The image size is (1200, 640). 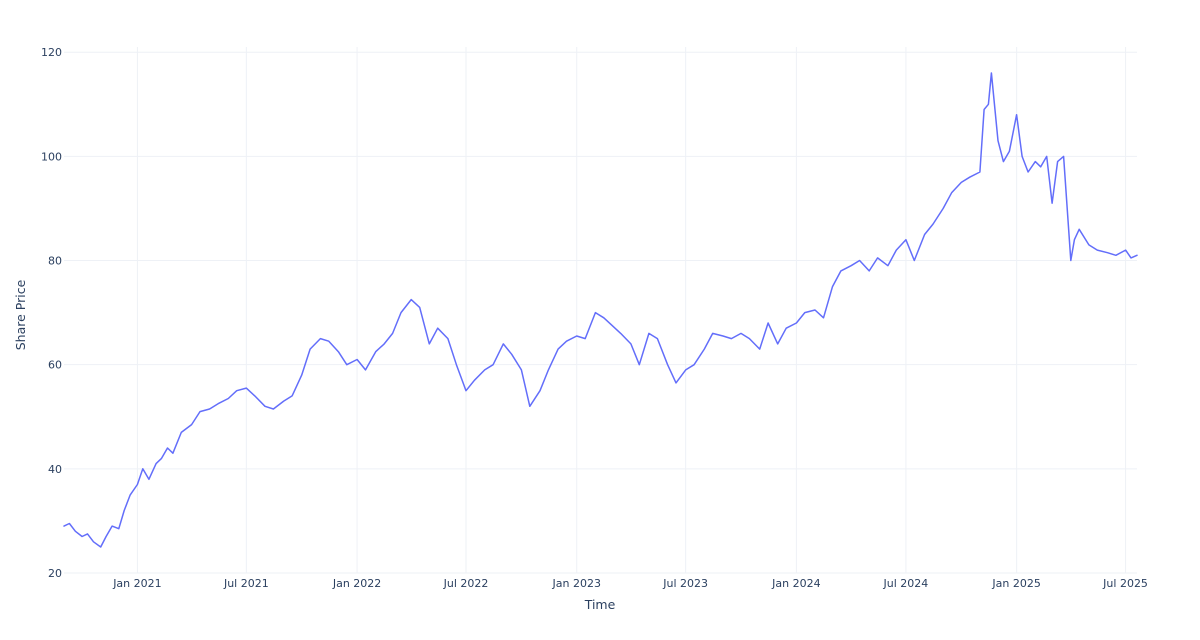 I want to click on x-axis-title: Time, so click(x=600, y=604).